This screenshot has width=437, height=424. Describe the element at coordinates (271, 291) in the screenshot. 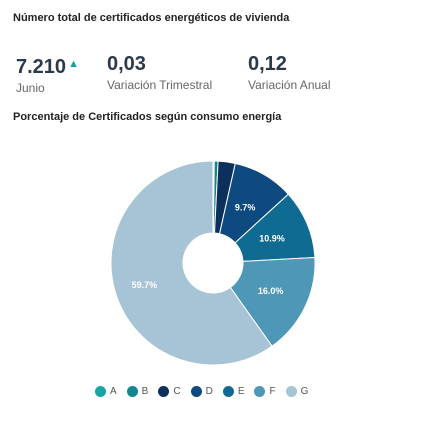

I see `data-label-F: 16.0%` at that location.